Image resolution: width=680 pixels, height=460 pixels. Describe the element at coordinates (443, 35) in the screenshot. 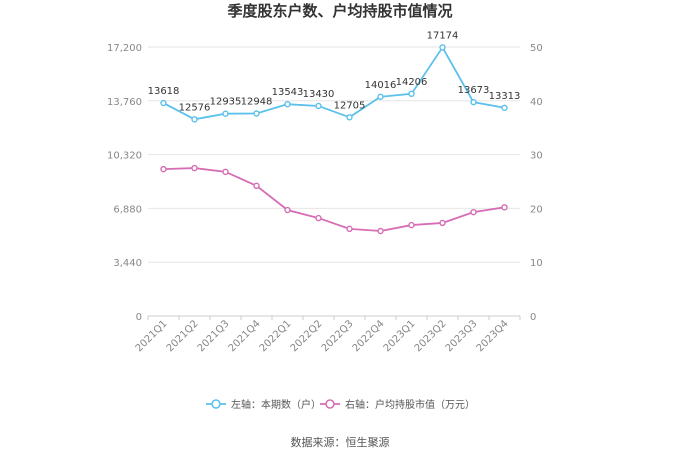

I see `data-label: 17174` at that location.